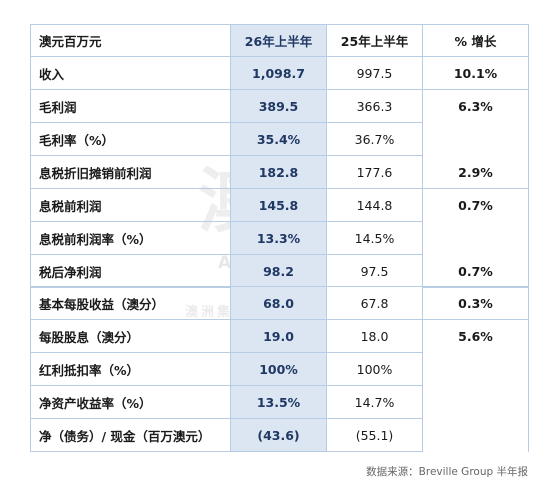  I want to click on table-row: 毛利率（%） 35.4% 36.7%, so click(279, 139).